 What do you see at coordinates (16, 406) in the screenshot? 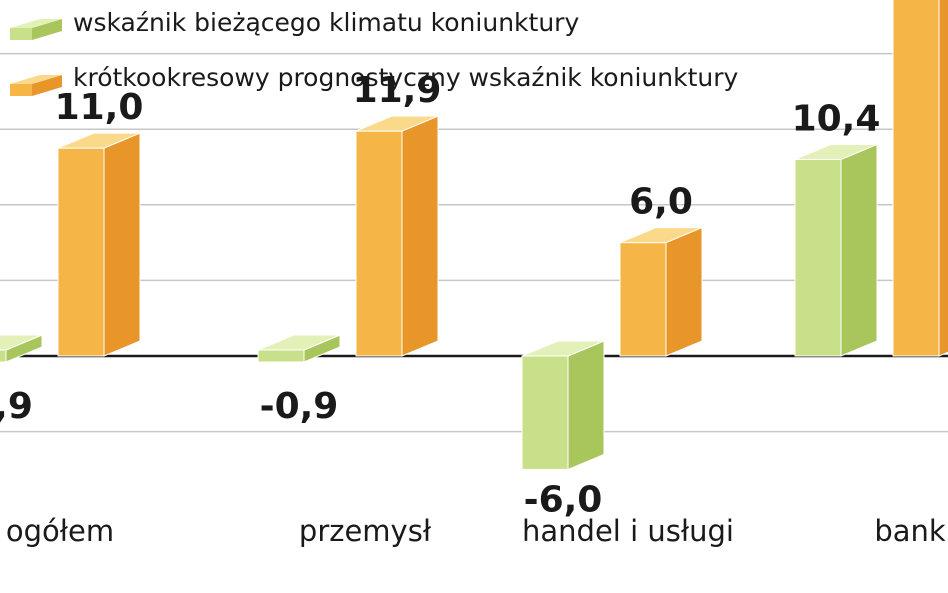
I see `data-label: 0,9` at bounding box center [16, 406].